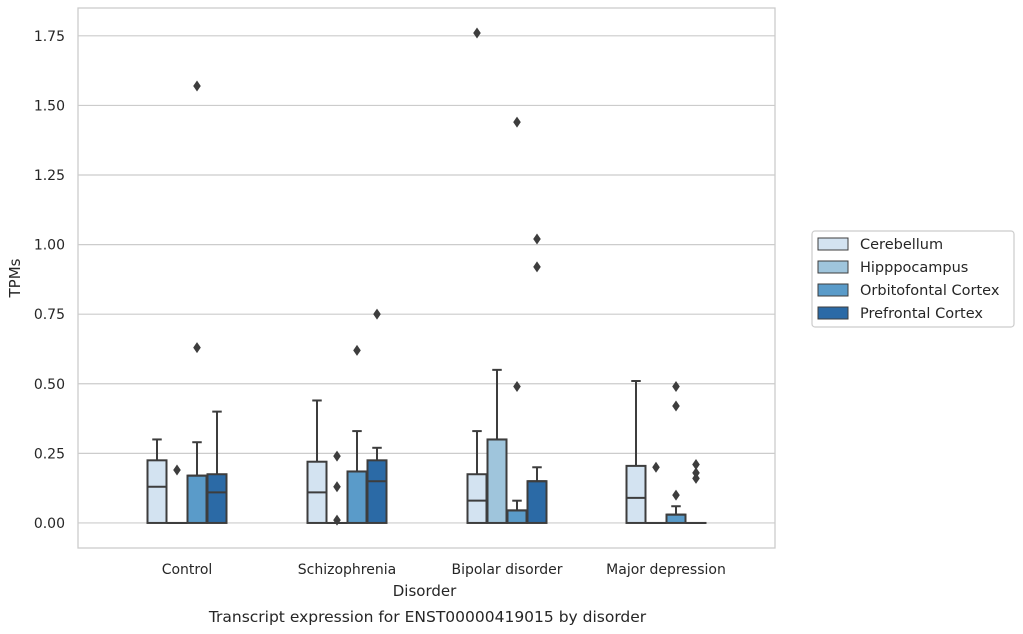 The width and height of the screenshot is (1023, 634). Describe the element at coordinates (187, 570) in the screenshot. I see `x-tick-label-0: Control` at that location.